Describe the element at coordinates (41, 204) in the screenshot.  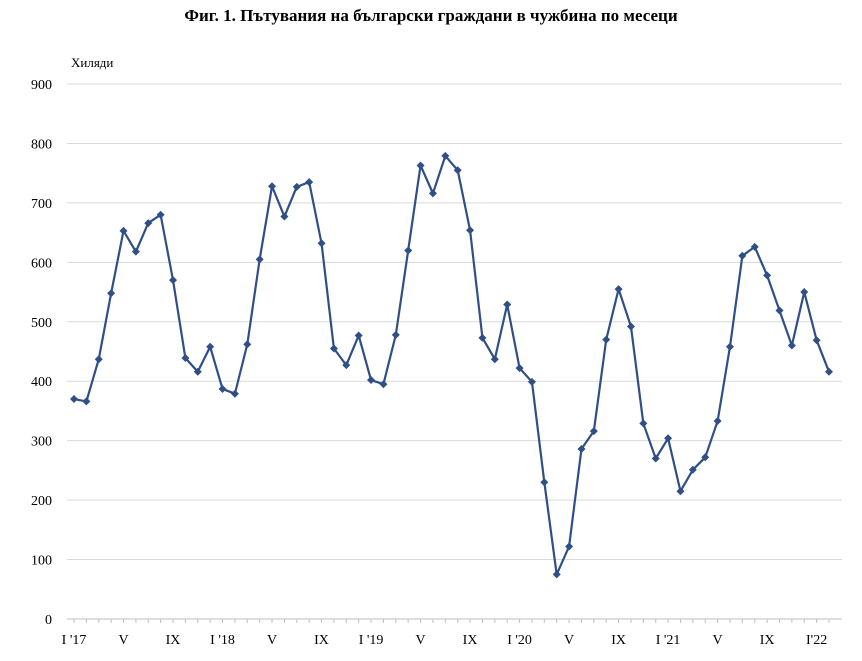
I see `y-tick-label: 700` at that location.